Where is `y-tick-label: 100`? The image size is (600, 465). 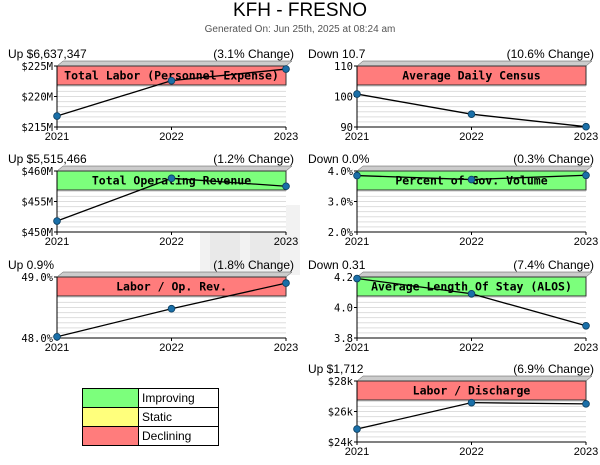 y-tick-label: 100 is located at coordinates (343, 98).